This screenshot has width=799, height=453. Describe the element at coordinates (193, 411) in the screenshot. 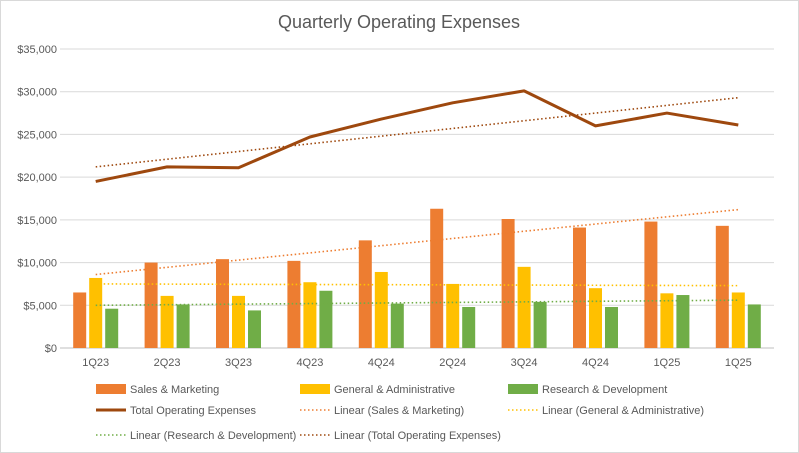

I see `legend-label-total-operating-expenses: Total Operating Expenses` at that location.